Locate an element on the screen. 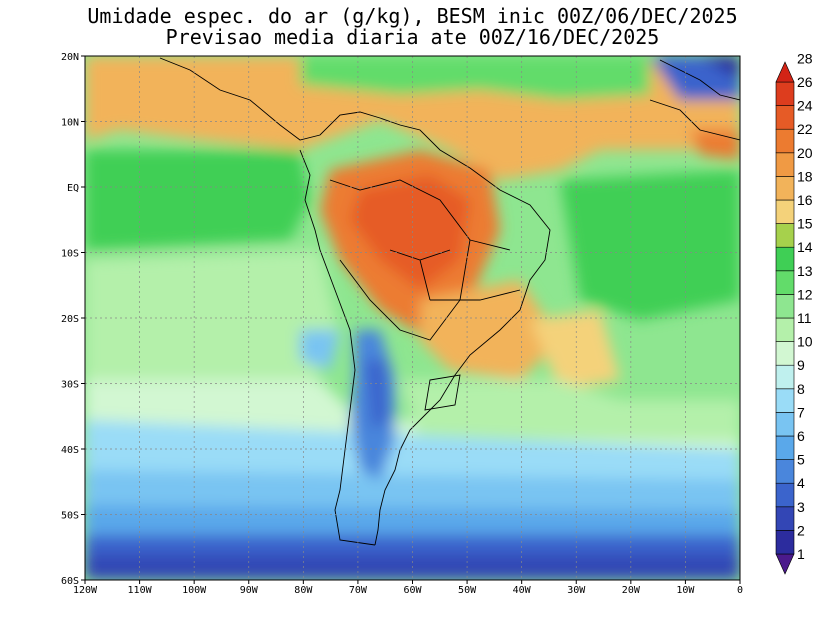  colorbar-label: 22 is located at coordinates (805, 129).